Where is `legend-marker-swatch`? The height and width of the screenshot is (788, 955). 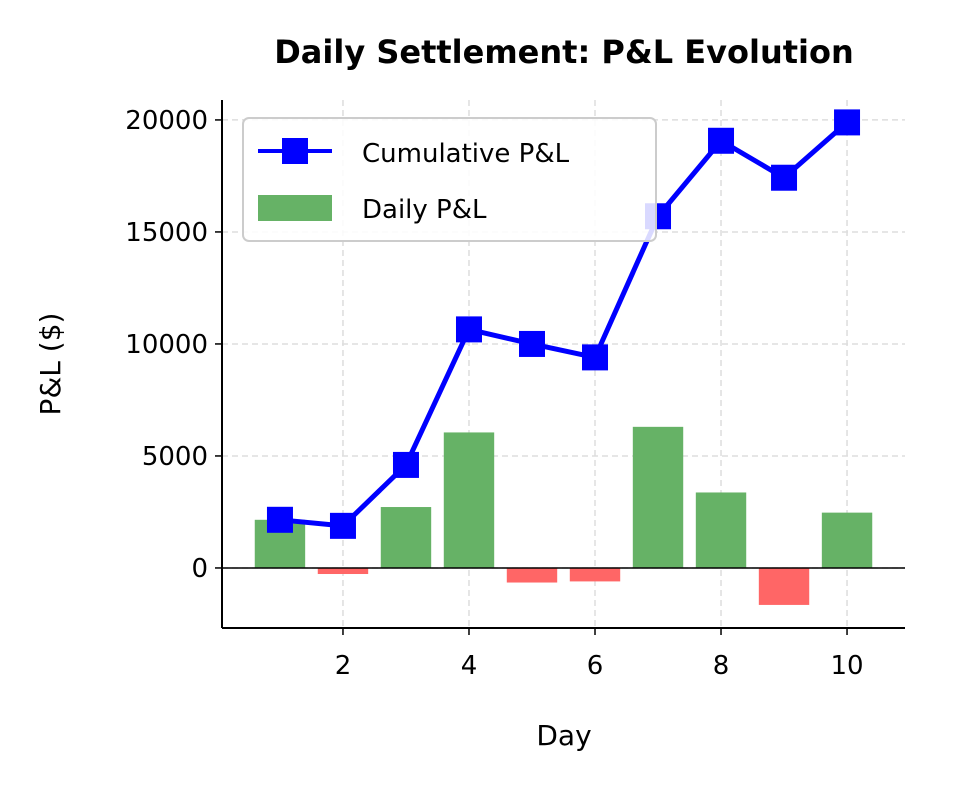 legend-marker-swatch is located at coordinates (295, 151).